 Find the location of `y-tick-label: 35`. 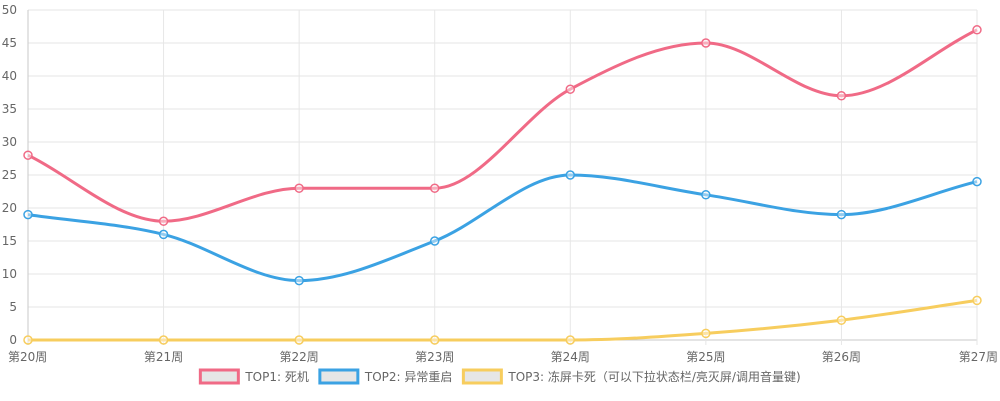

y-tick-label: 35 is located at coordinates (9, 109).